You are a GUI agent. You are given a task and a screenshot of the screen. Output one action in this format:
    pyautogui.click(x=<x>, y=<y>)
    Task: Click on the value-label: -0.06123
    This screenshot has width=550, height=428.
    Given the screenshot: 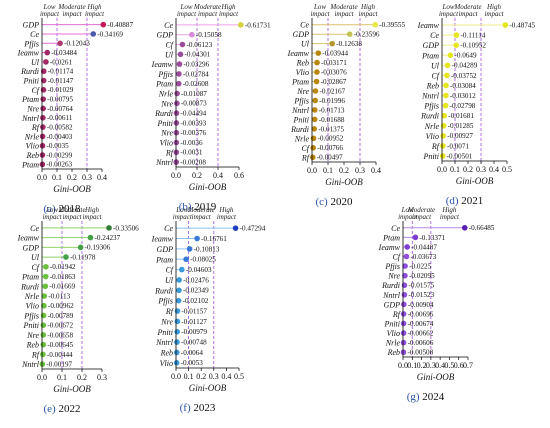 What is the action you would take?
    pyautogui.click(x=199, y=45)
    